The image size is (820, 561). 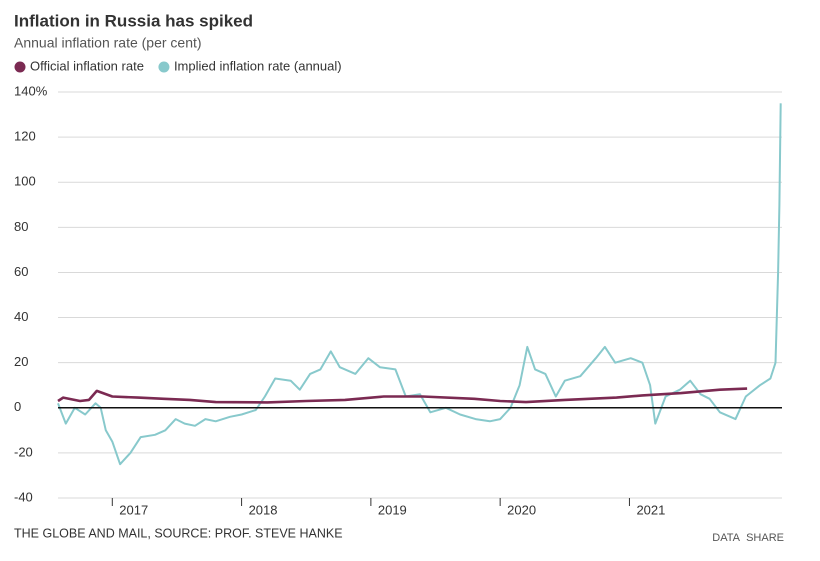 What do you see at coordinates (25, 136) in the screenshot?
I see `y-tick-label: 120` at bounding box center [25, 136].